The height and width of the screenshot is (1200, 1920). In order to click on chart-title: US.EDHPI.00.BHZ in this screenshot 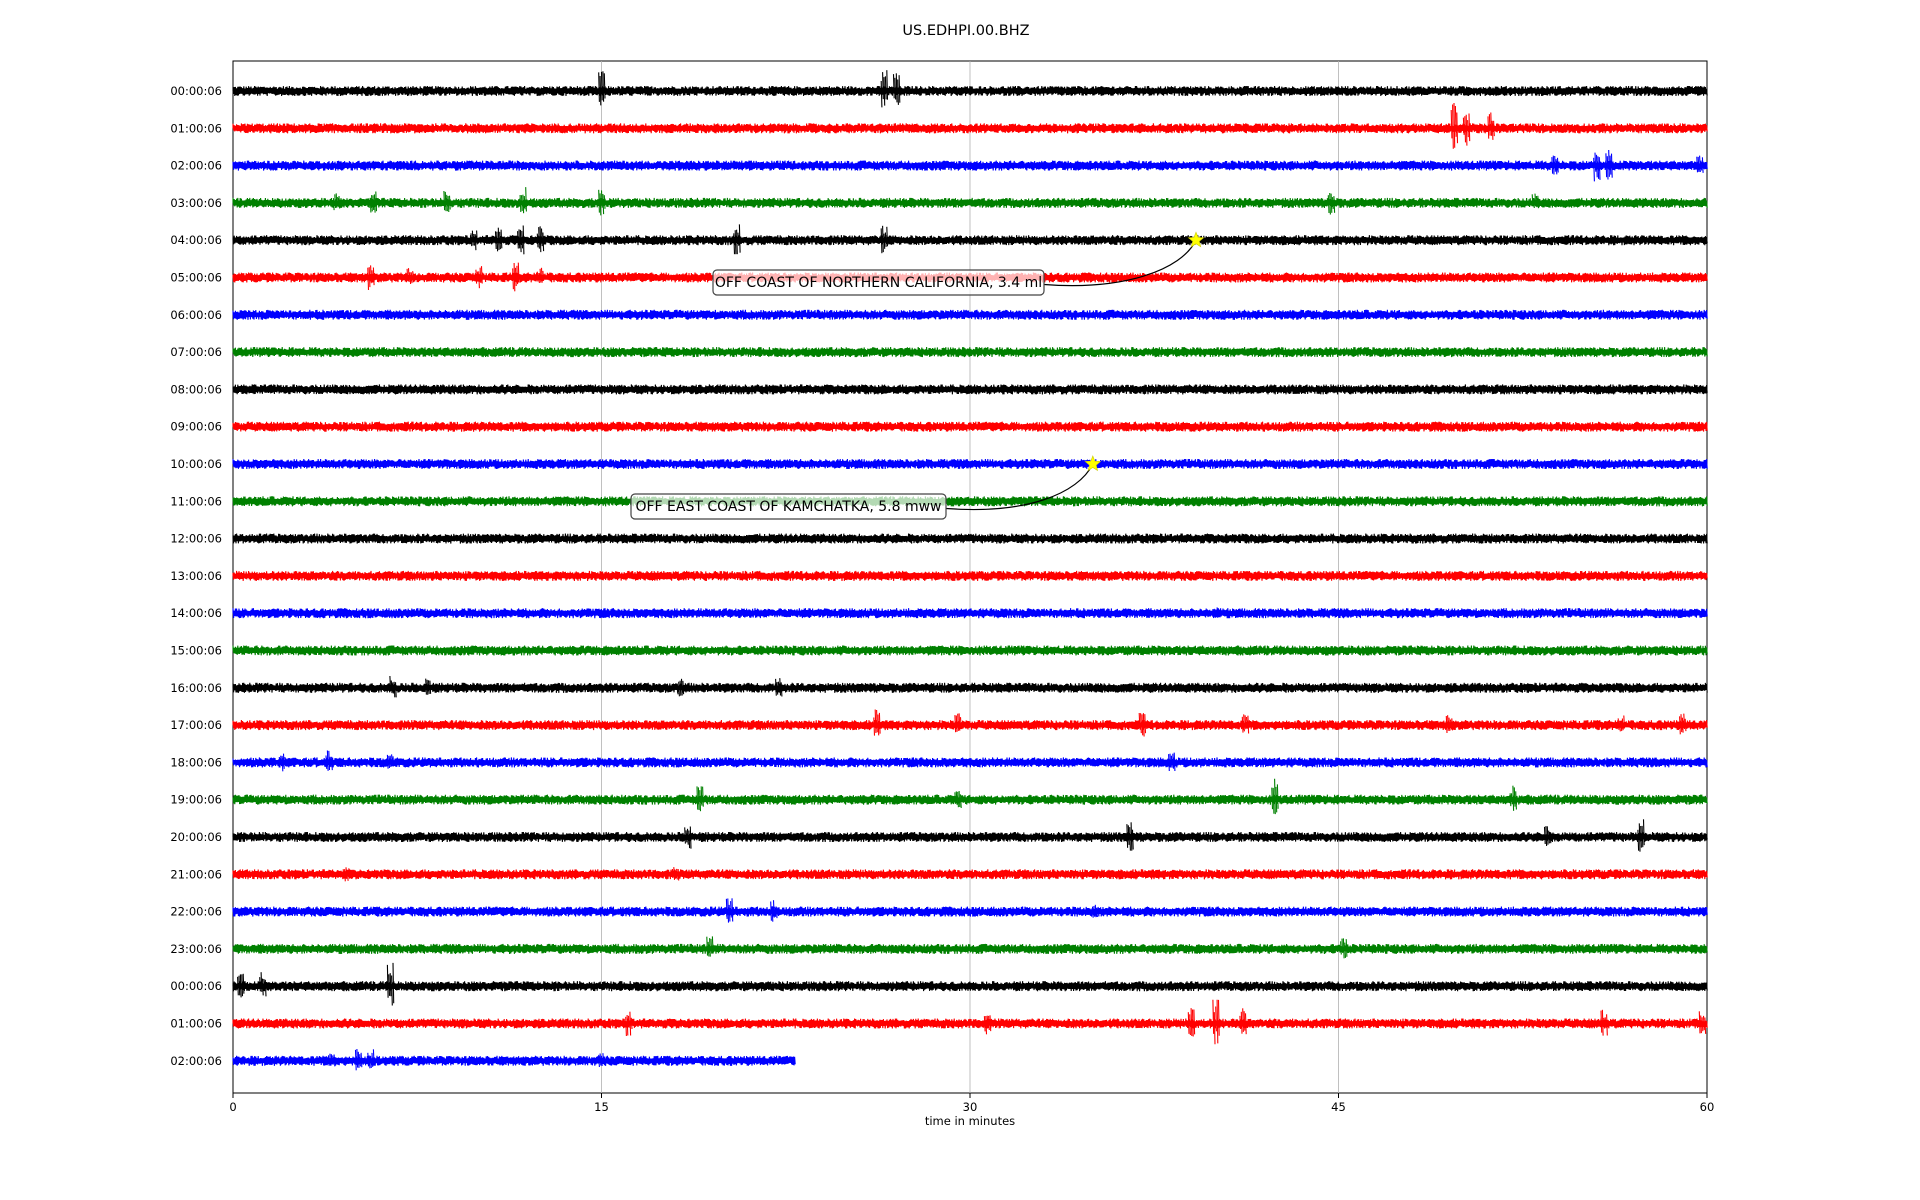, I will do `click(965, 31)`.